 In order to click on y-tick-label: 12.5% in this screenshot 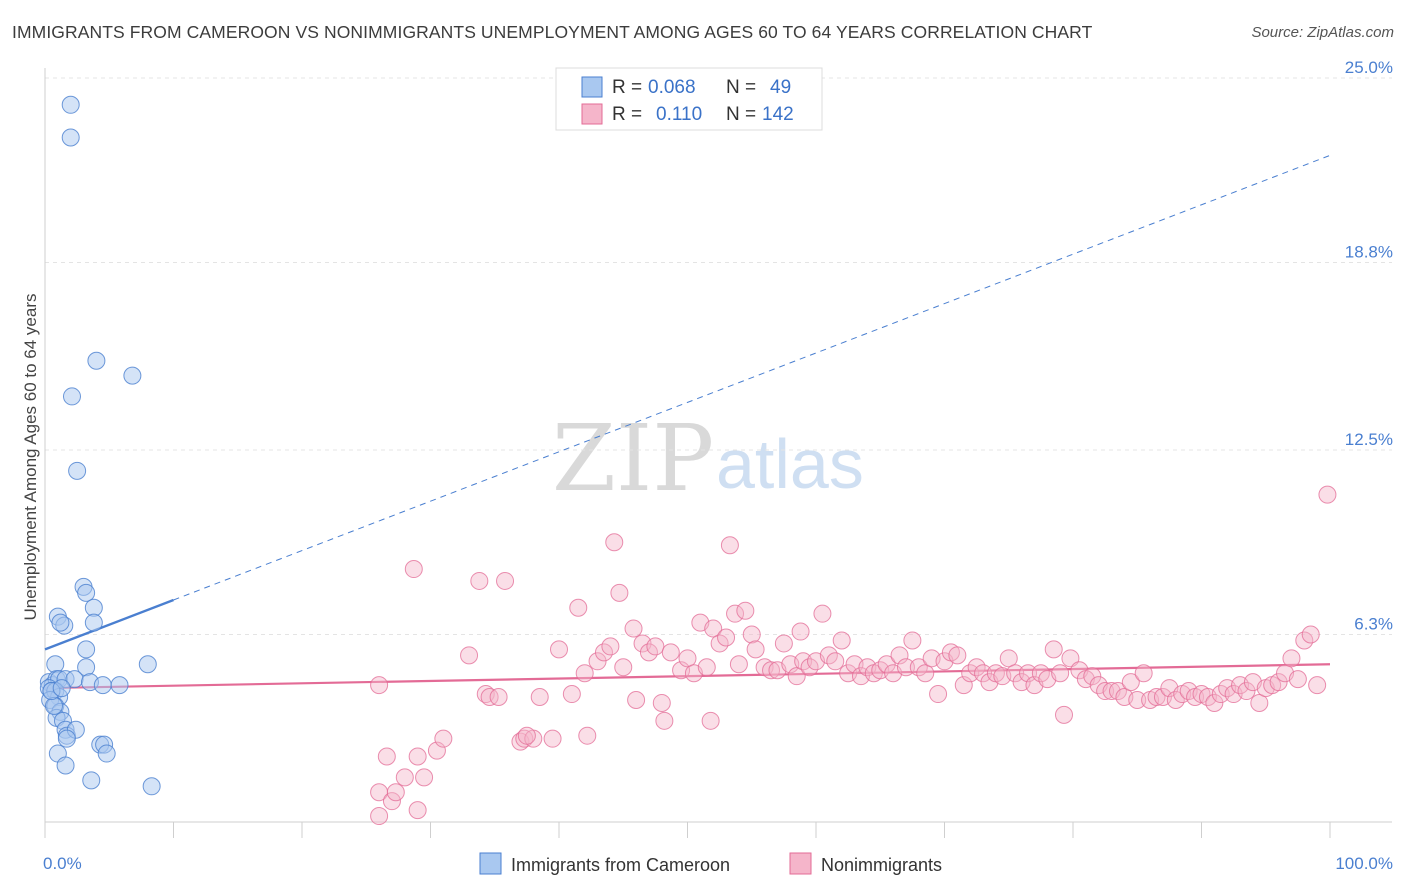, I will do `click(1369, 439)`.